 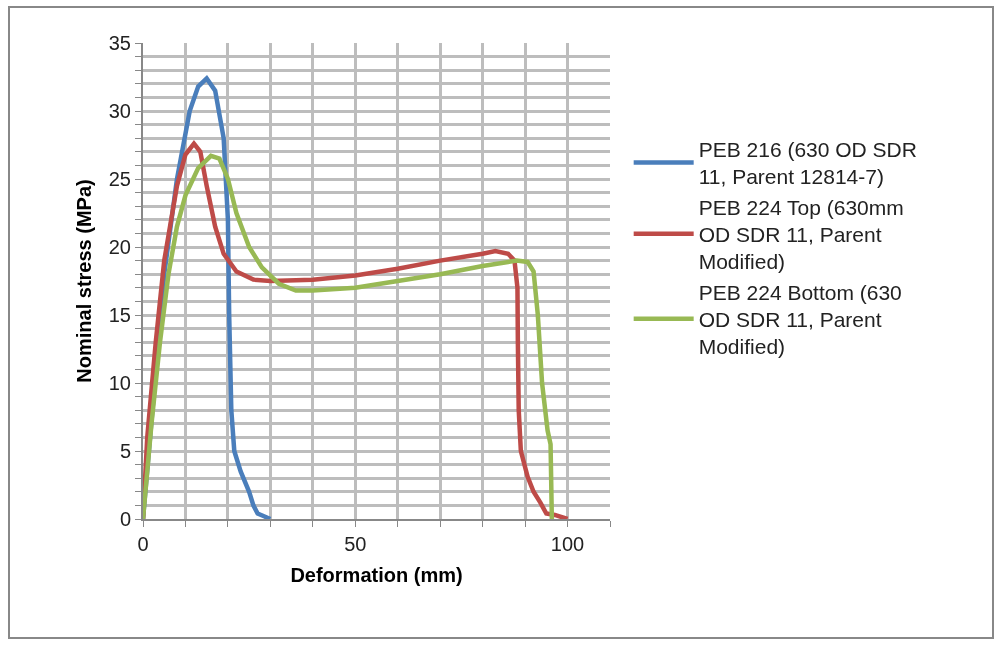 I want to click on y-tick-label: 30, so click(x=119, y=111).